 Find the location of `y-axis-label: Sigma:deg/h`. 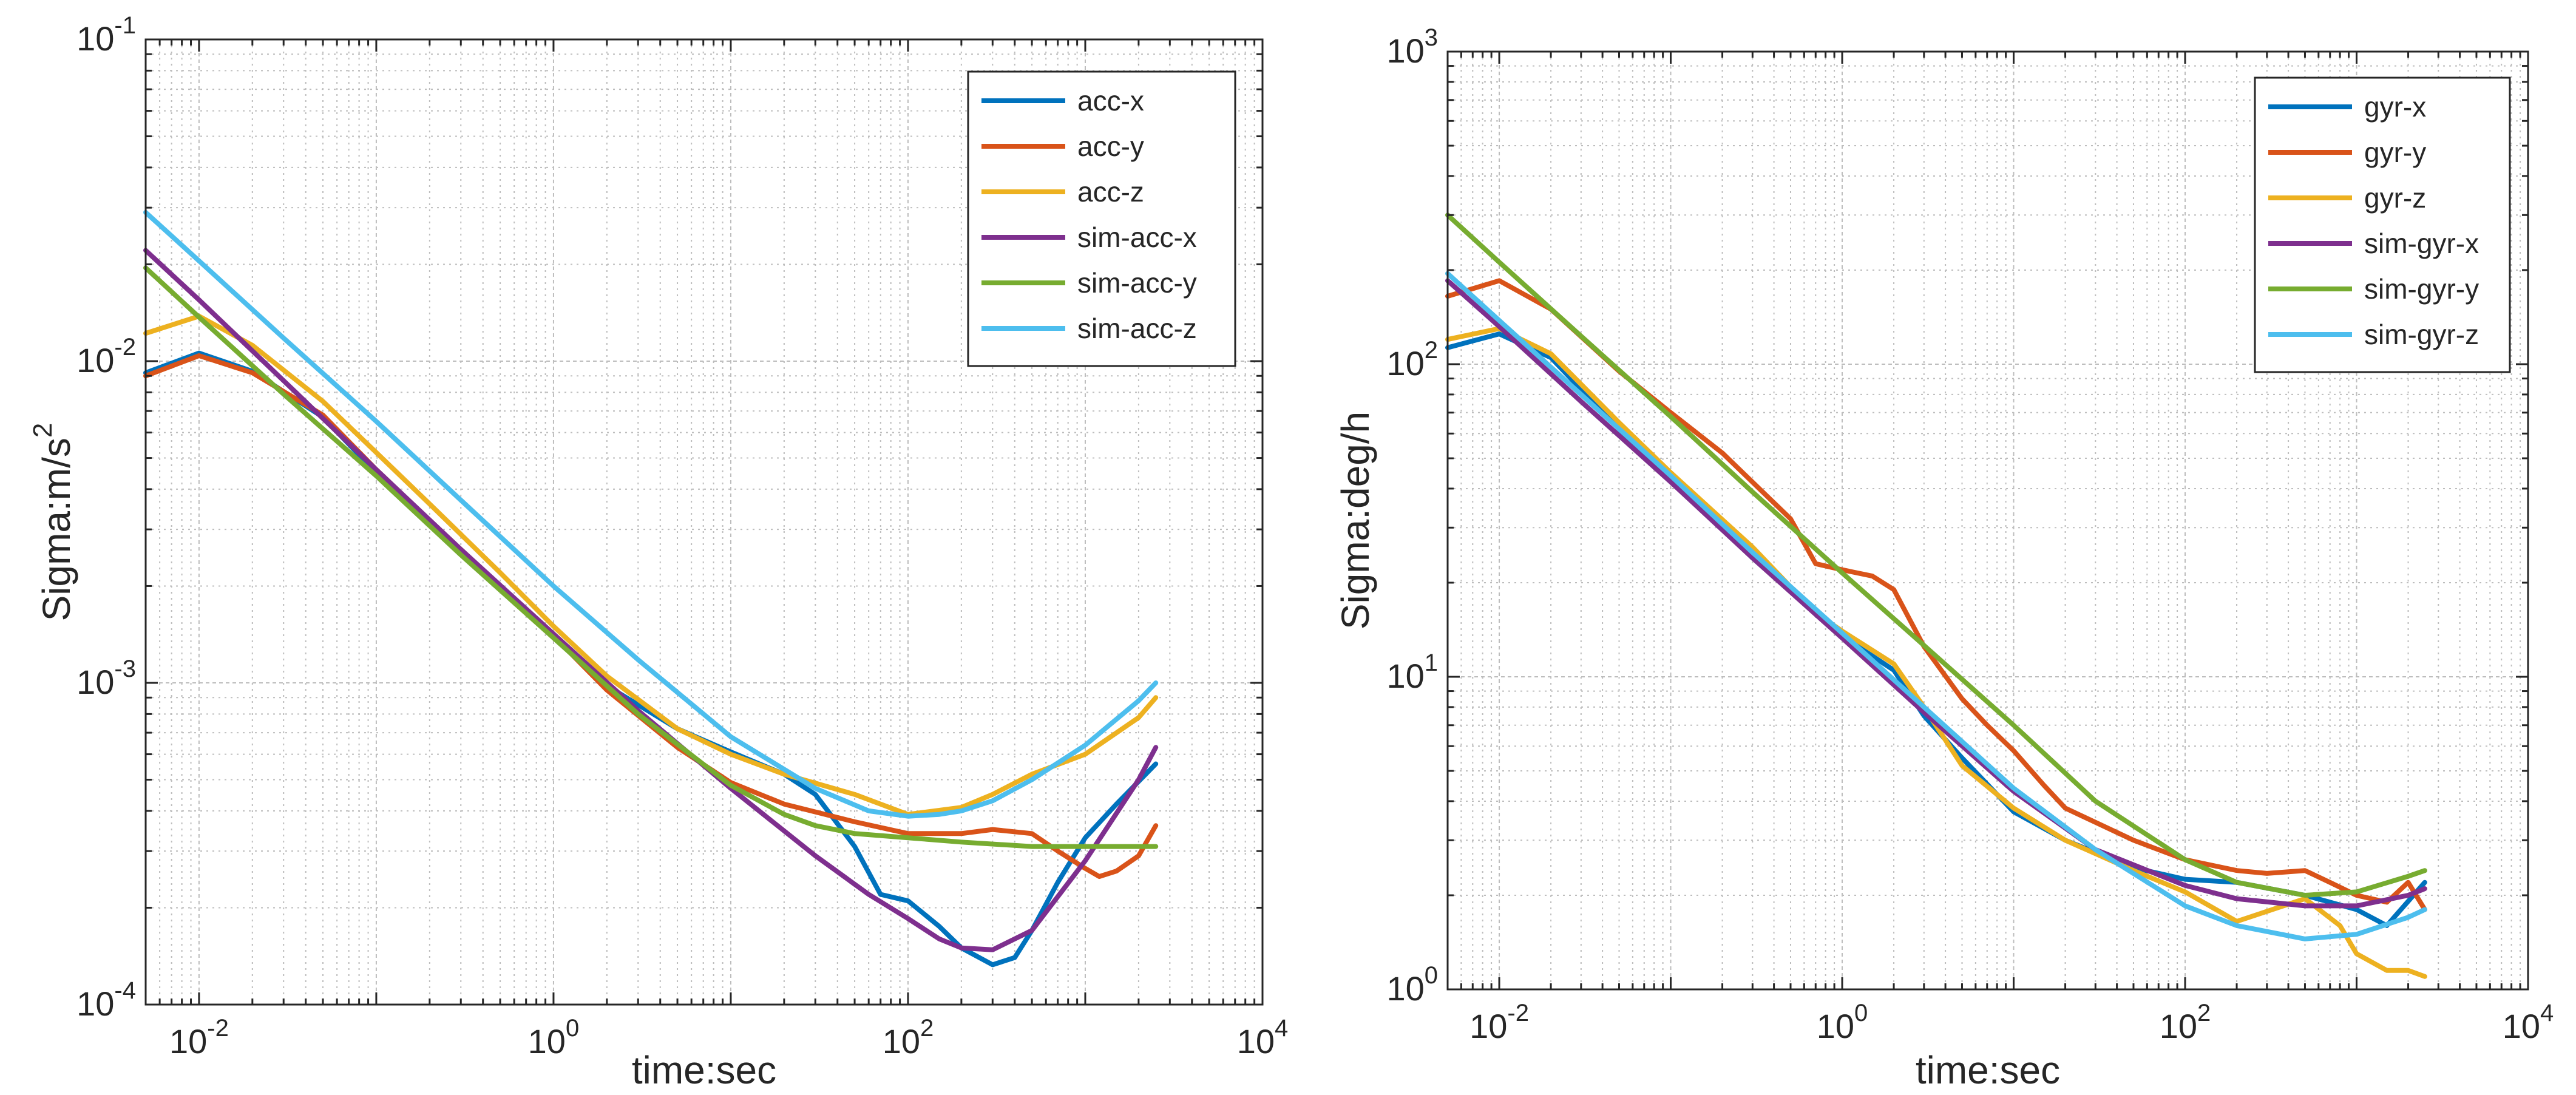

y-axis-label: Sigma:deg/h is located at coordinates (1355, 520).